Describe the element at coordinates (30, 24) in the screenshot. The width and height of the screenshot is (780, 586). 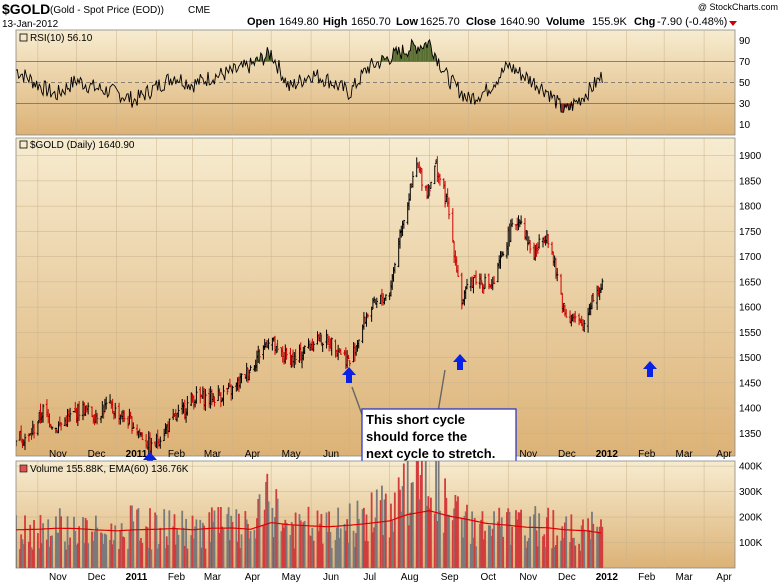
I see `header-date: 13-Jan-2012` at that location.